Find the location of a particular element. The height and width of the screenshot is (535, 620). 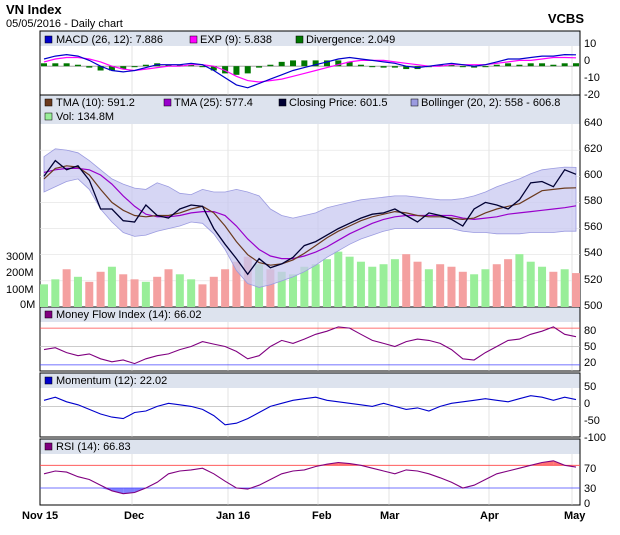

volume-tick: 200M is located at coordinates (20, 273).